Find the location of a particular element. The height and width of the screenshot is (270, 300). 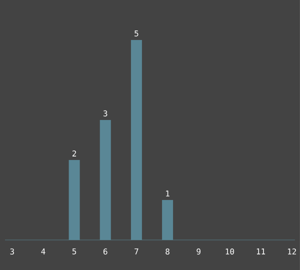

x-tick-label: 8 is located at coordinates (168, 251).